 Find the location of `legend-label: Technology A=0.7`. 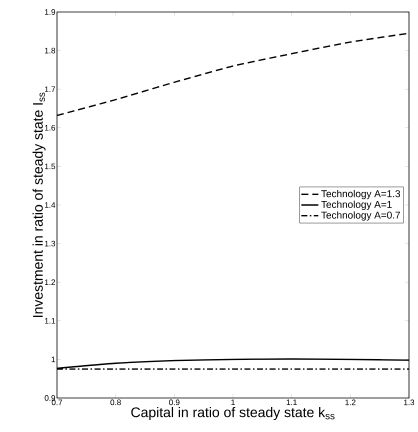

legend-label: Technology A=0.7 is located at coordinates (360, 216).